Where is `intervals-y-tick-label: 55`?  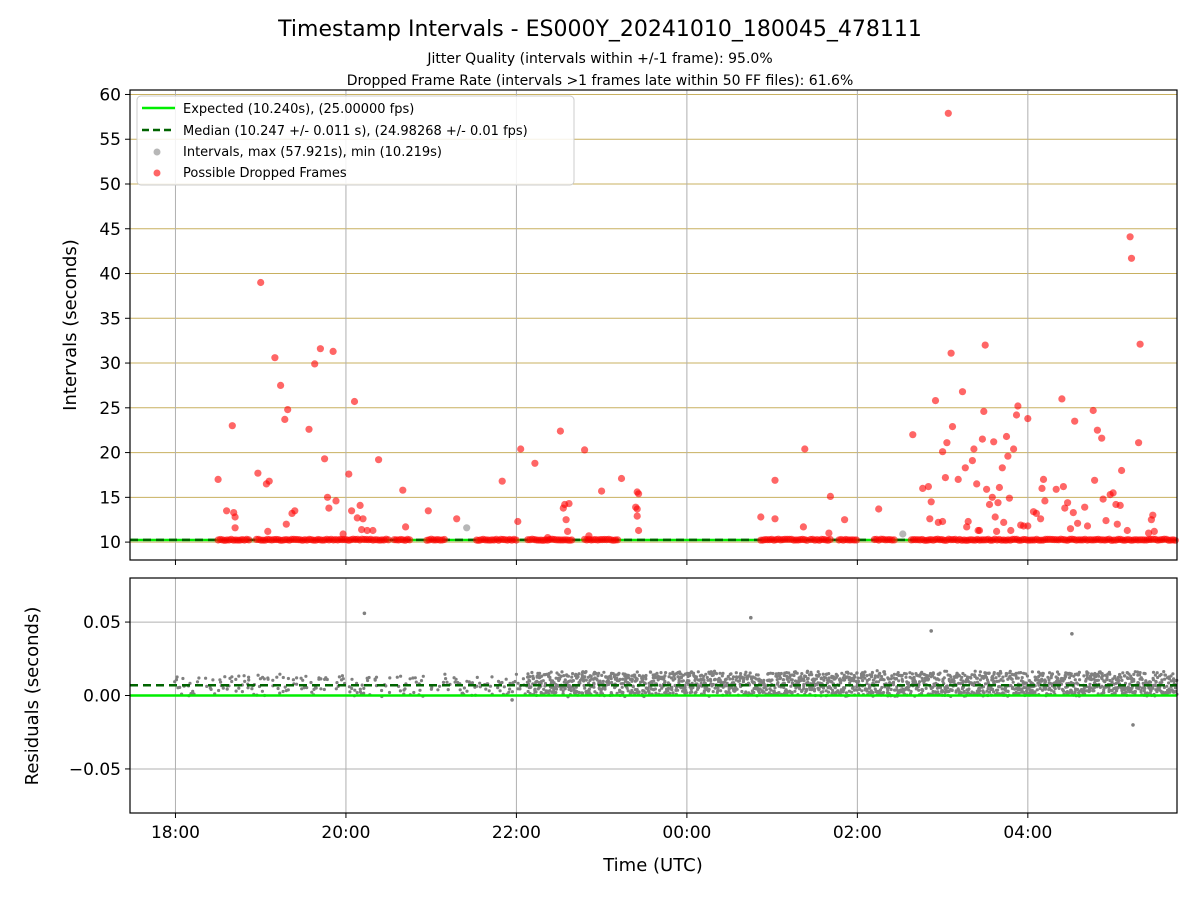 intervals-y-tick-label: 55 is located at coordinates (110, 140).